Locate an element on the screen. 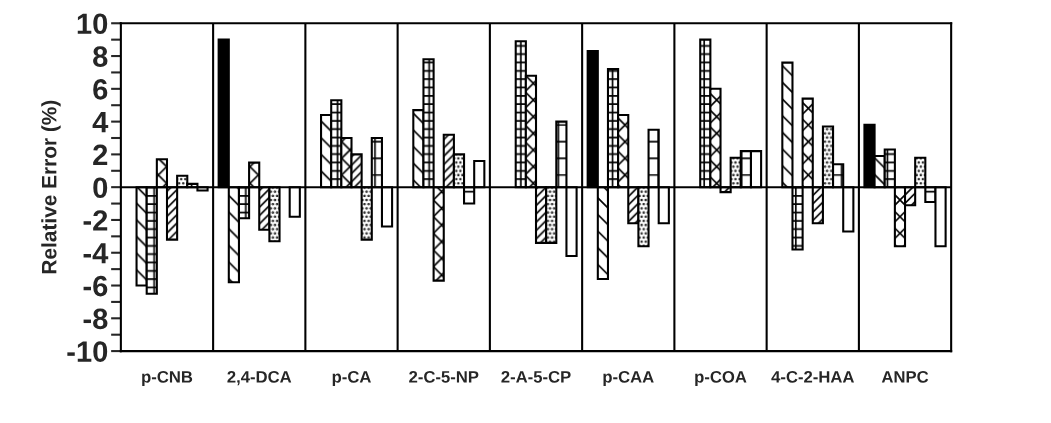  x-tick-label: 2,4-DCA is located at coordinates (259, 378).